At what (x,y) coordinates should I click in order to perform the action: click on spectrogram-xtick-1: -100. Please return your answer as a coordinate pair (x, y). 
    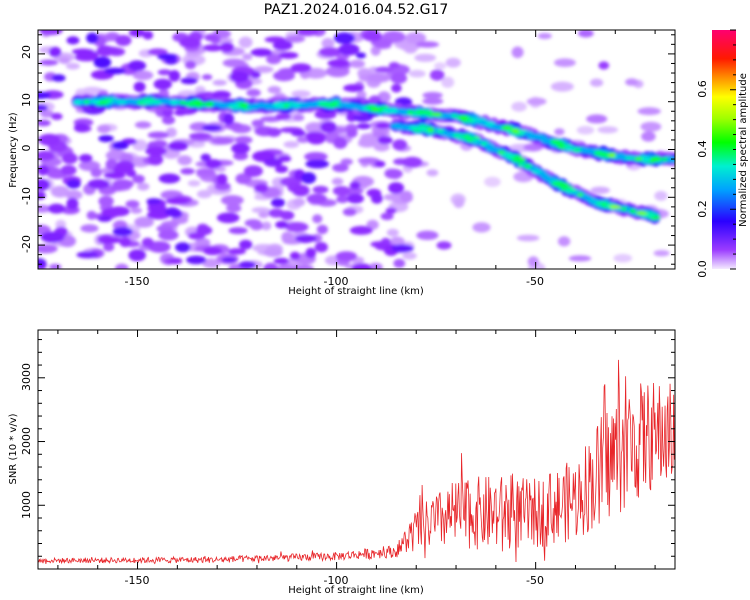
    Looking at the image, I should click on (336, 281).